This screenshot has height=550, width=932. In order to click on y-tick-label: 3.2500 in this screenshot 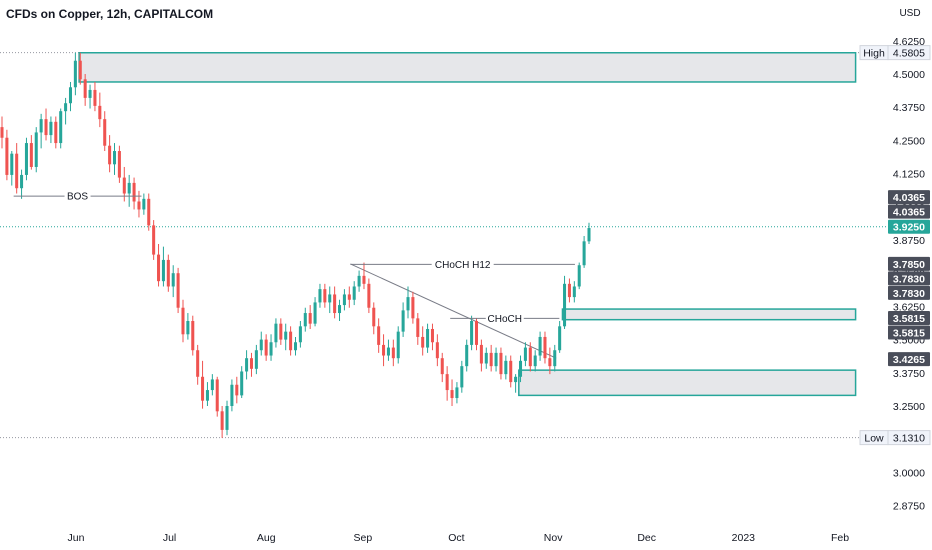, I will do `click(909, 407)`.